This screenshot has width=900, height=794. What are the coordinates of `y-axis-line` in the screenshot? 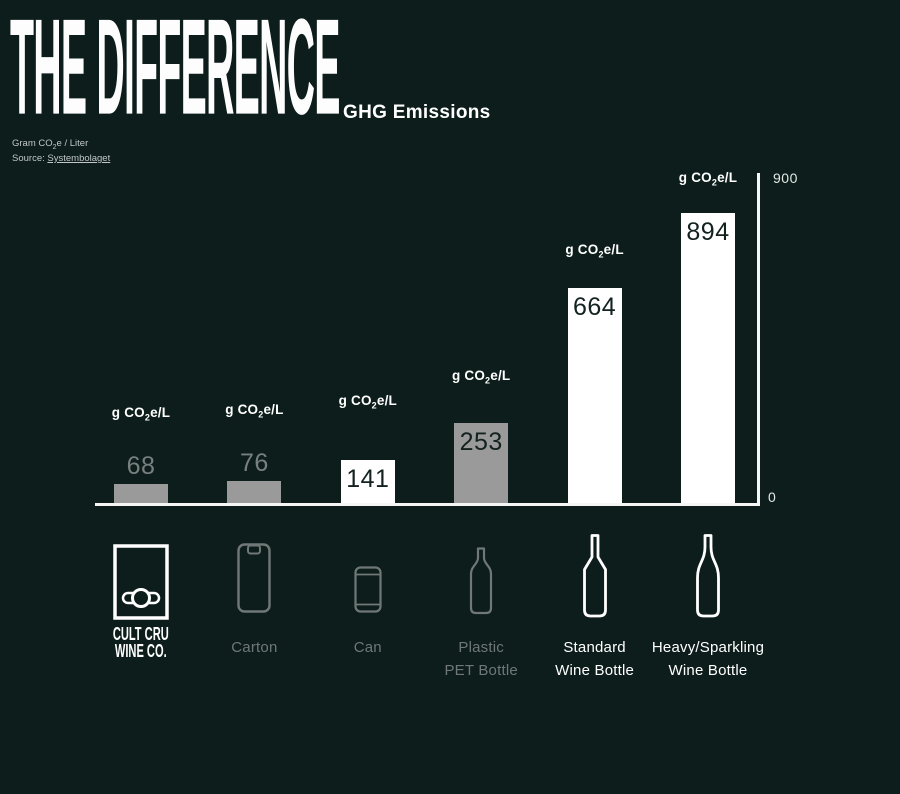 It's located at (758, 338).